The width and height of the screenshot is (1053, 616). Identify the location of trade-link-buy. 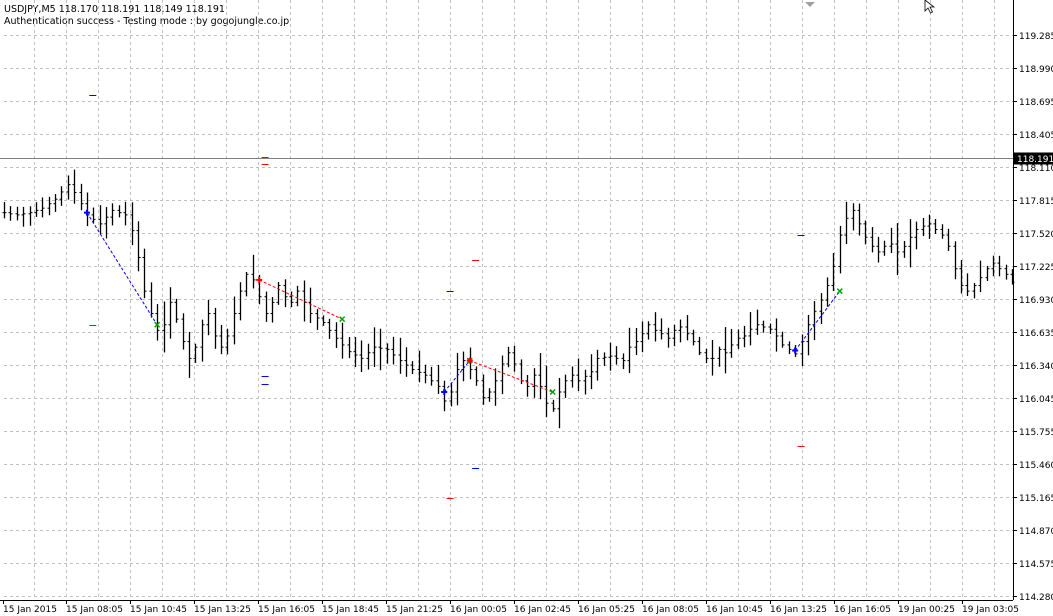
(817, 320).